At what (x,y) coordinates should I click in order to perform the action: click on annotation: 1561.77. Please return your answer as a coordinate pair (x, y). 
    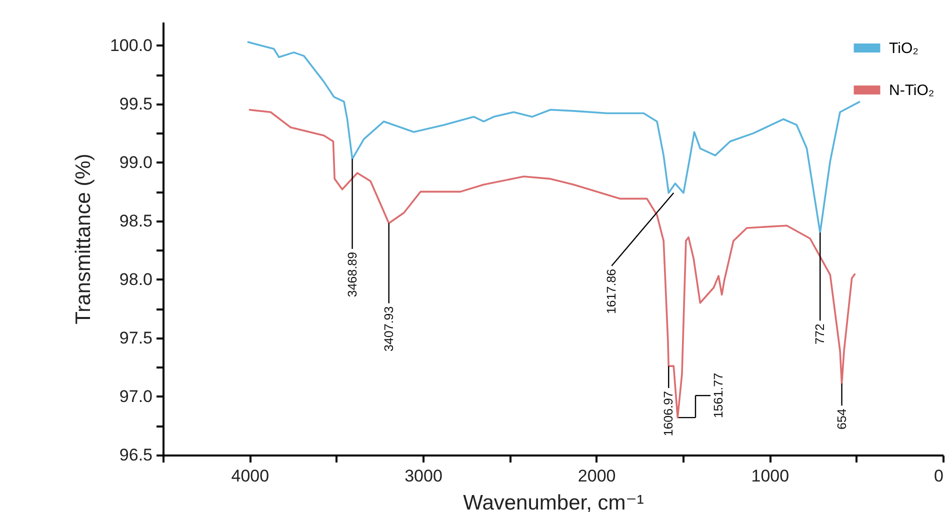
    Looking at the image, I should click on (718, 395).